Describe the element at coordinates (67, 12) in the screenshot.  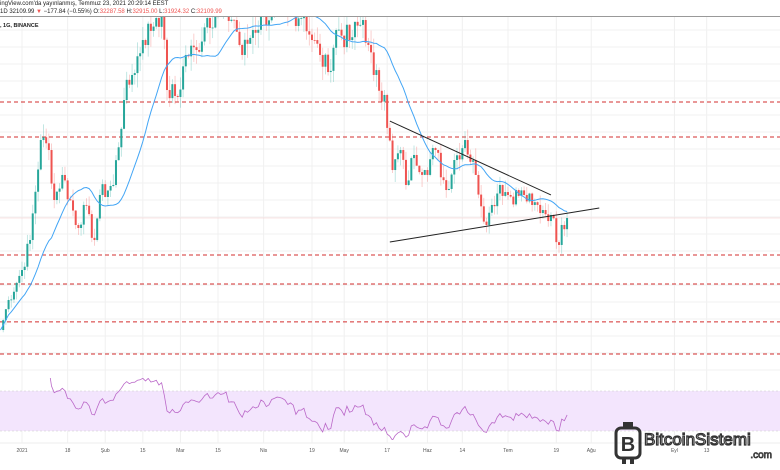
I see `price-change: −177.84 (−0.55%)` at that location.